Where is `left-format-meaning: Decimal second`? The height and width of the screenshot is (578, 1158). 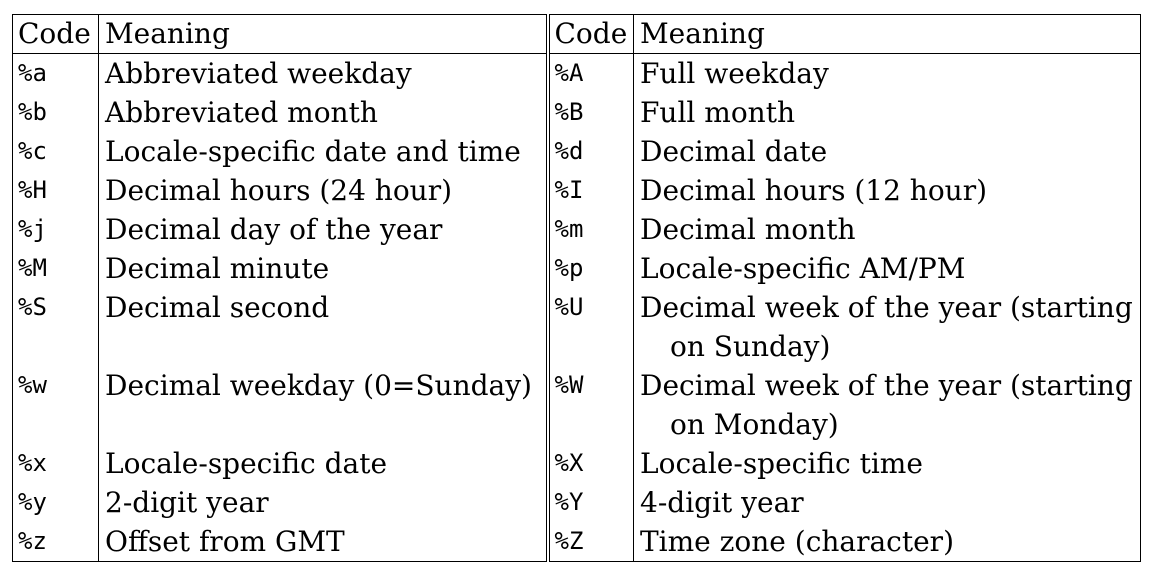
left-format-meaning: Decimal second is located at coordinates (324, 327).